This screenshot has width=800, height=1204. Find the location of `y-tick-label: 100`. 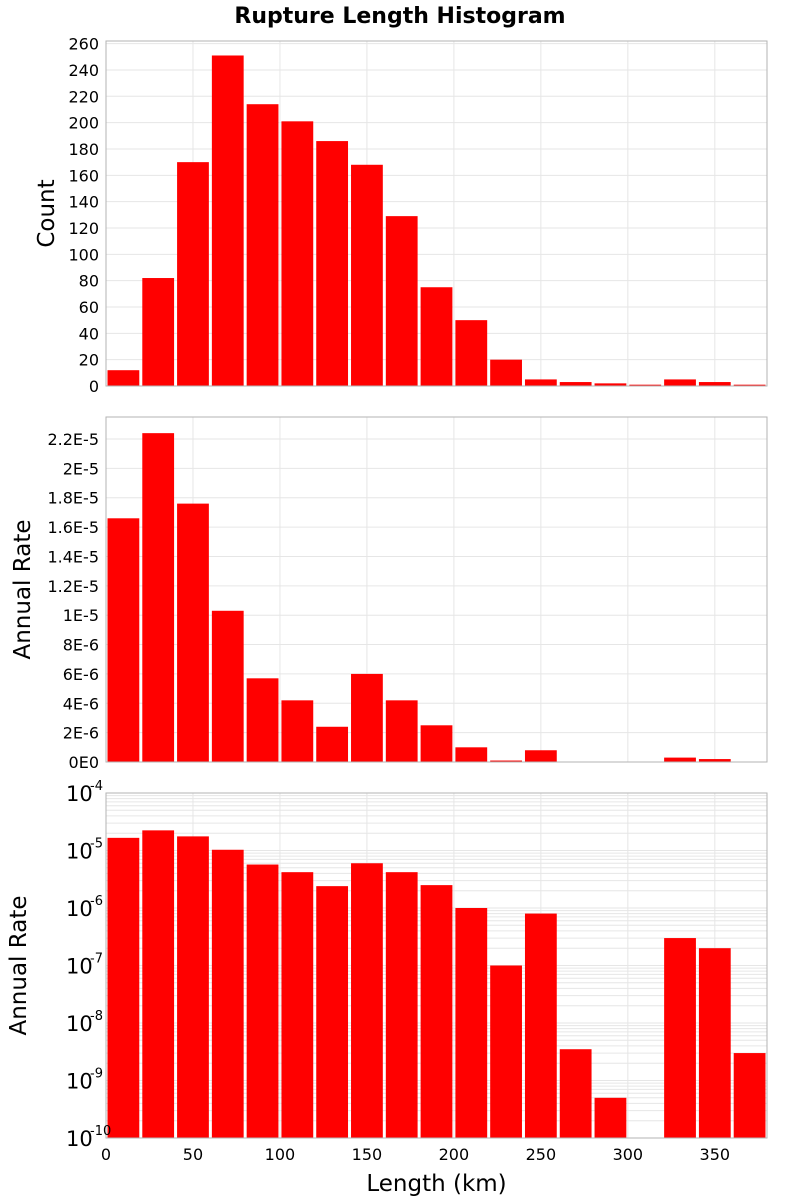

y-tick-label: 100 is located at coordinates (83, 254).